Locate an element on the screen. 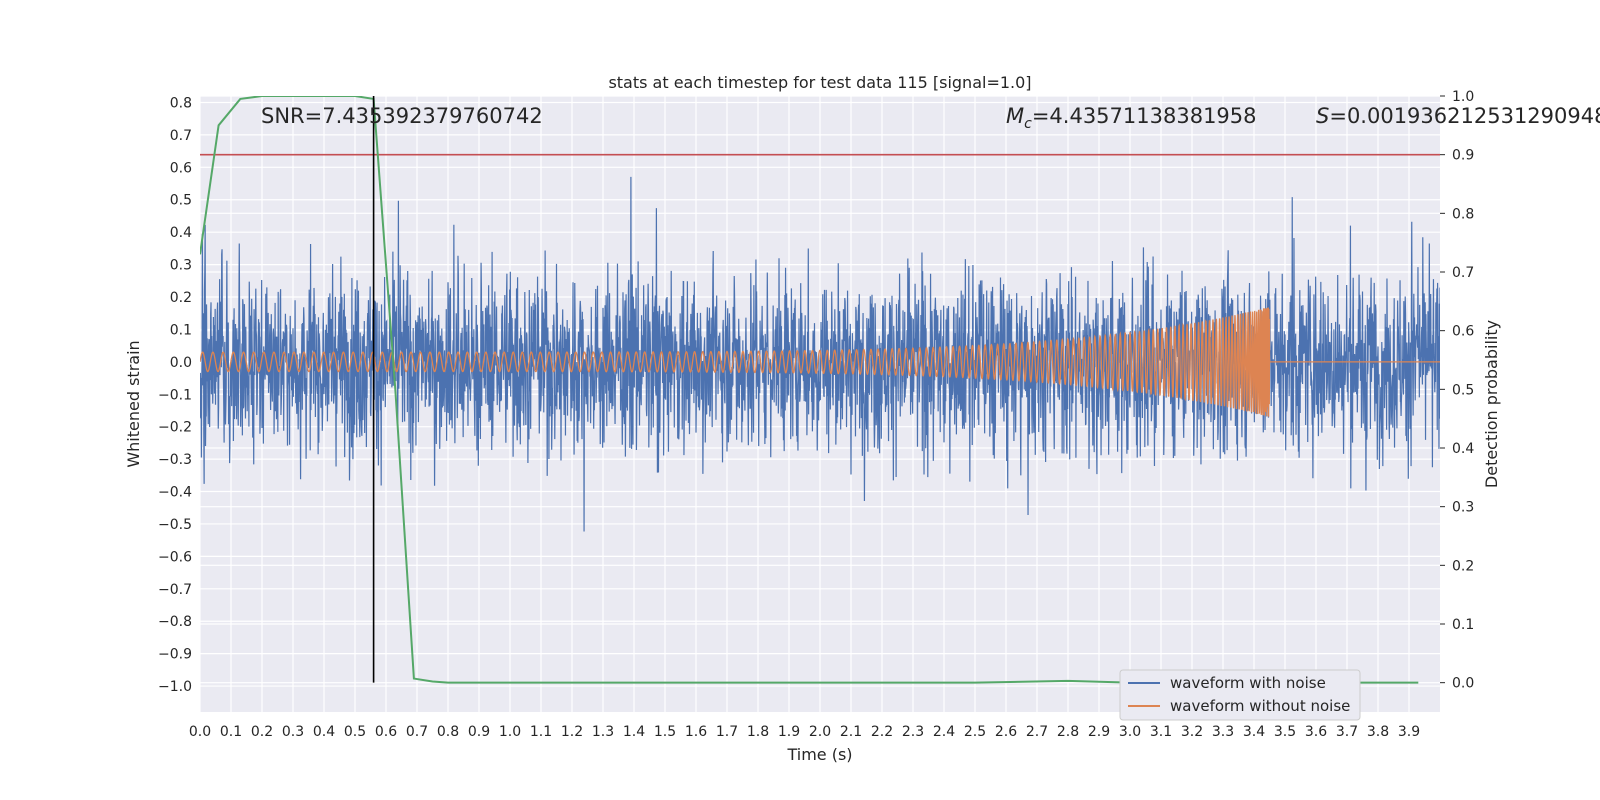 Image resolution: width=1600 pixels, height=800 pixels. mc-value: =4.43571138381958 is located at coordinates (1144, 116).